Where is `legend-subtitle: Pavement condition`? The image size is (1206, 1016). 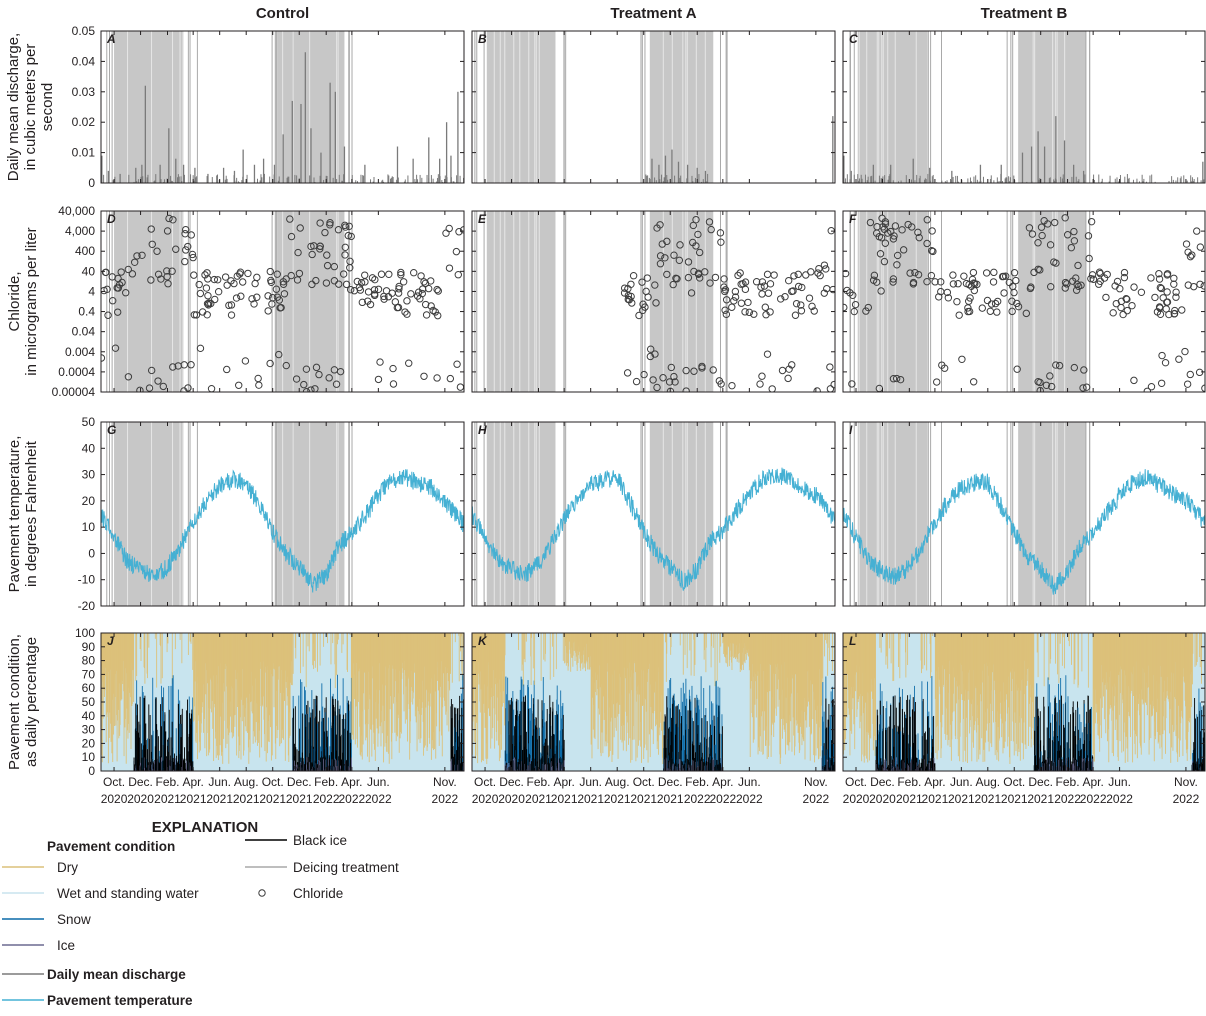 legend-subtitle: Pavement condition is located at coordinates (111, 846).